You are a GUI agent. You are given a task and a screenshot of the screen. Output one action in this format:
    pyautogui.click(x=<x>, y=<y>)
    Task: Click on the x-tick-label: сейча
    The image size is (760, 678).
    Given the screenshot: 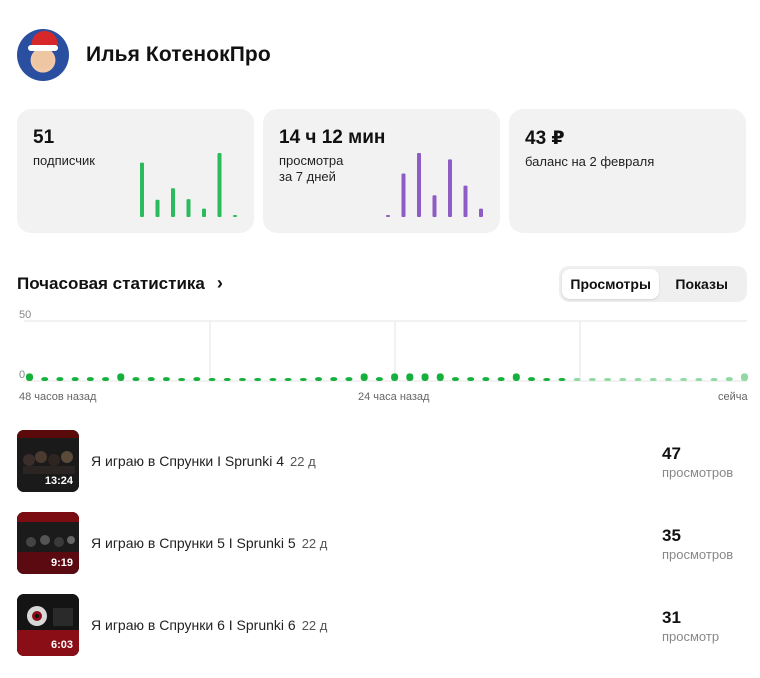 What is the action you would take?
    pyautogui.click(x=733, y=397)
    